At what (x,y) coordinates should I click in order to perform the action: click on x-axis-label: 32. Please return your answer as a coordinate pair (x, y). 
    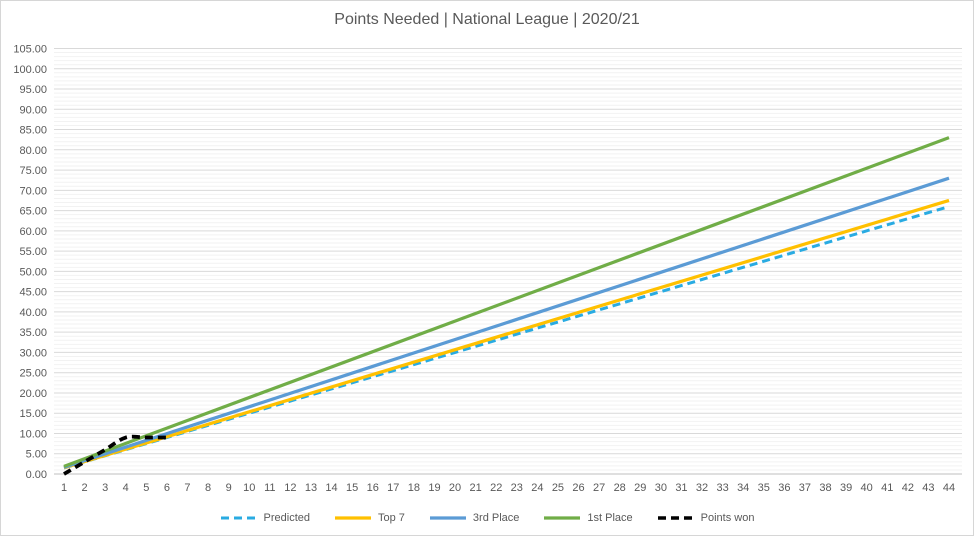
    Looking at the image, I should click on (702, 488).